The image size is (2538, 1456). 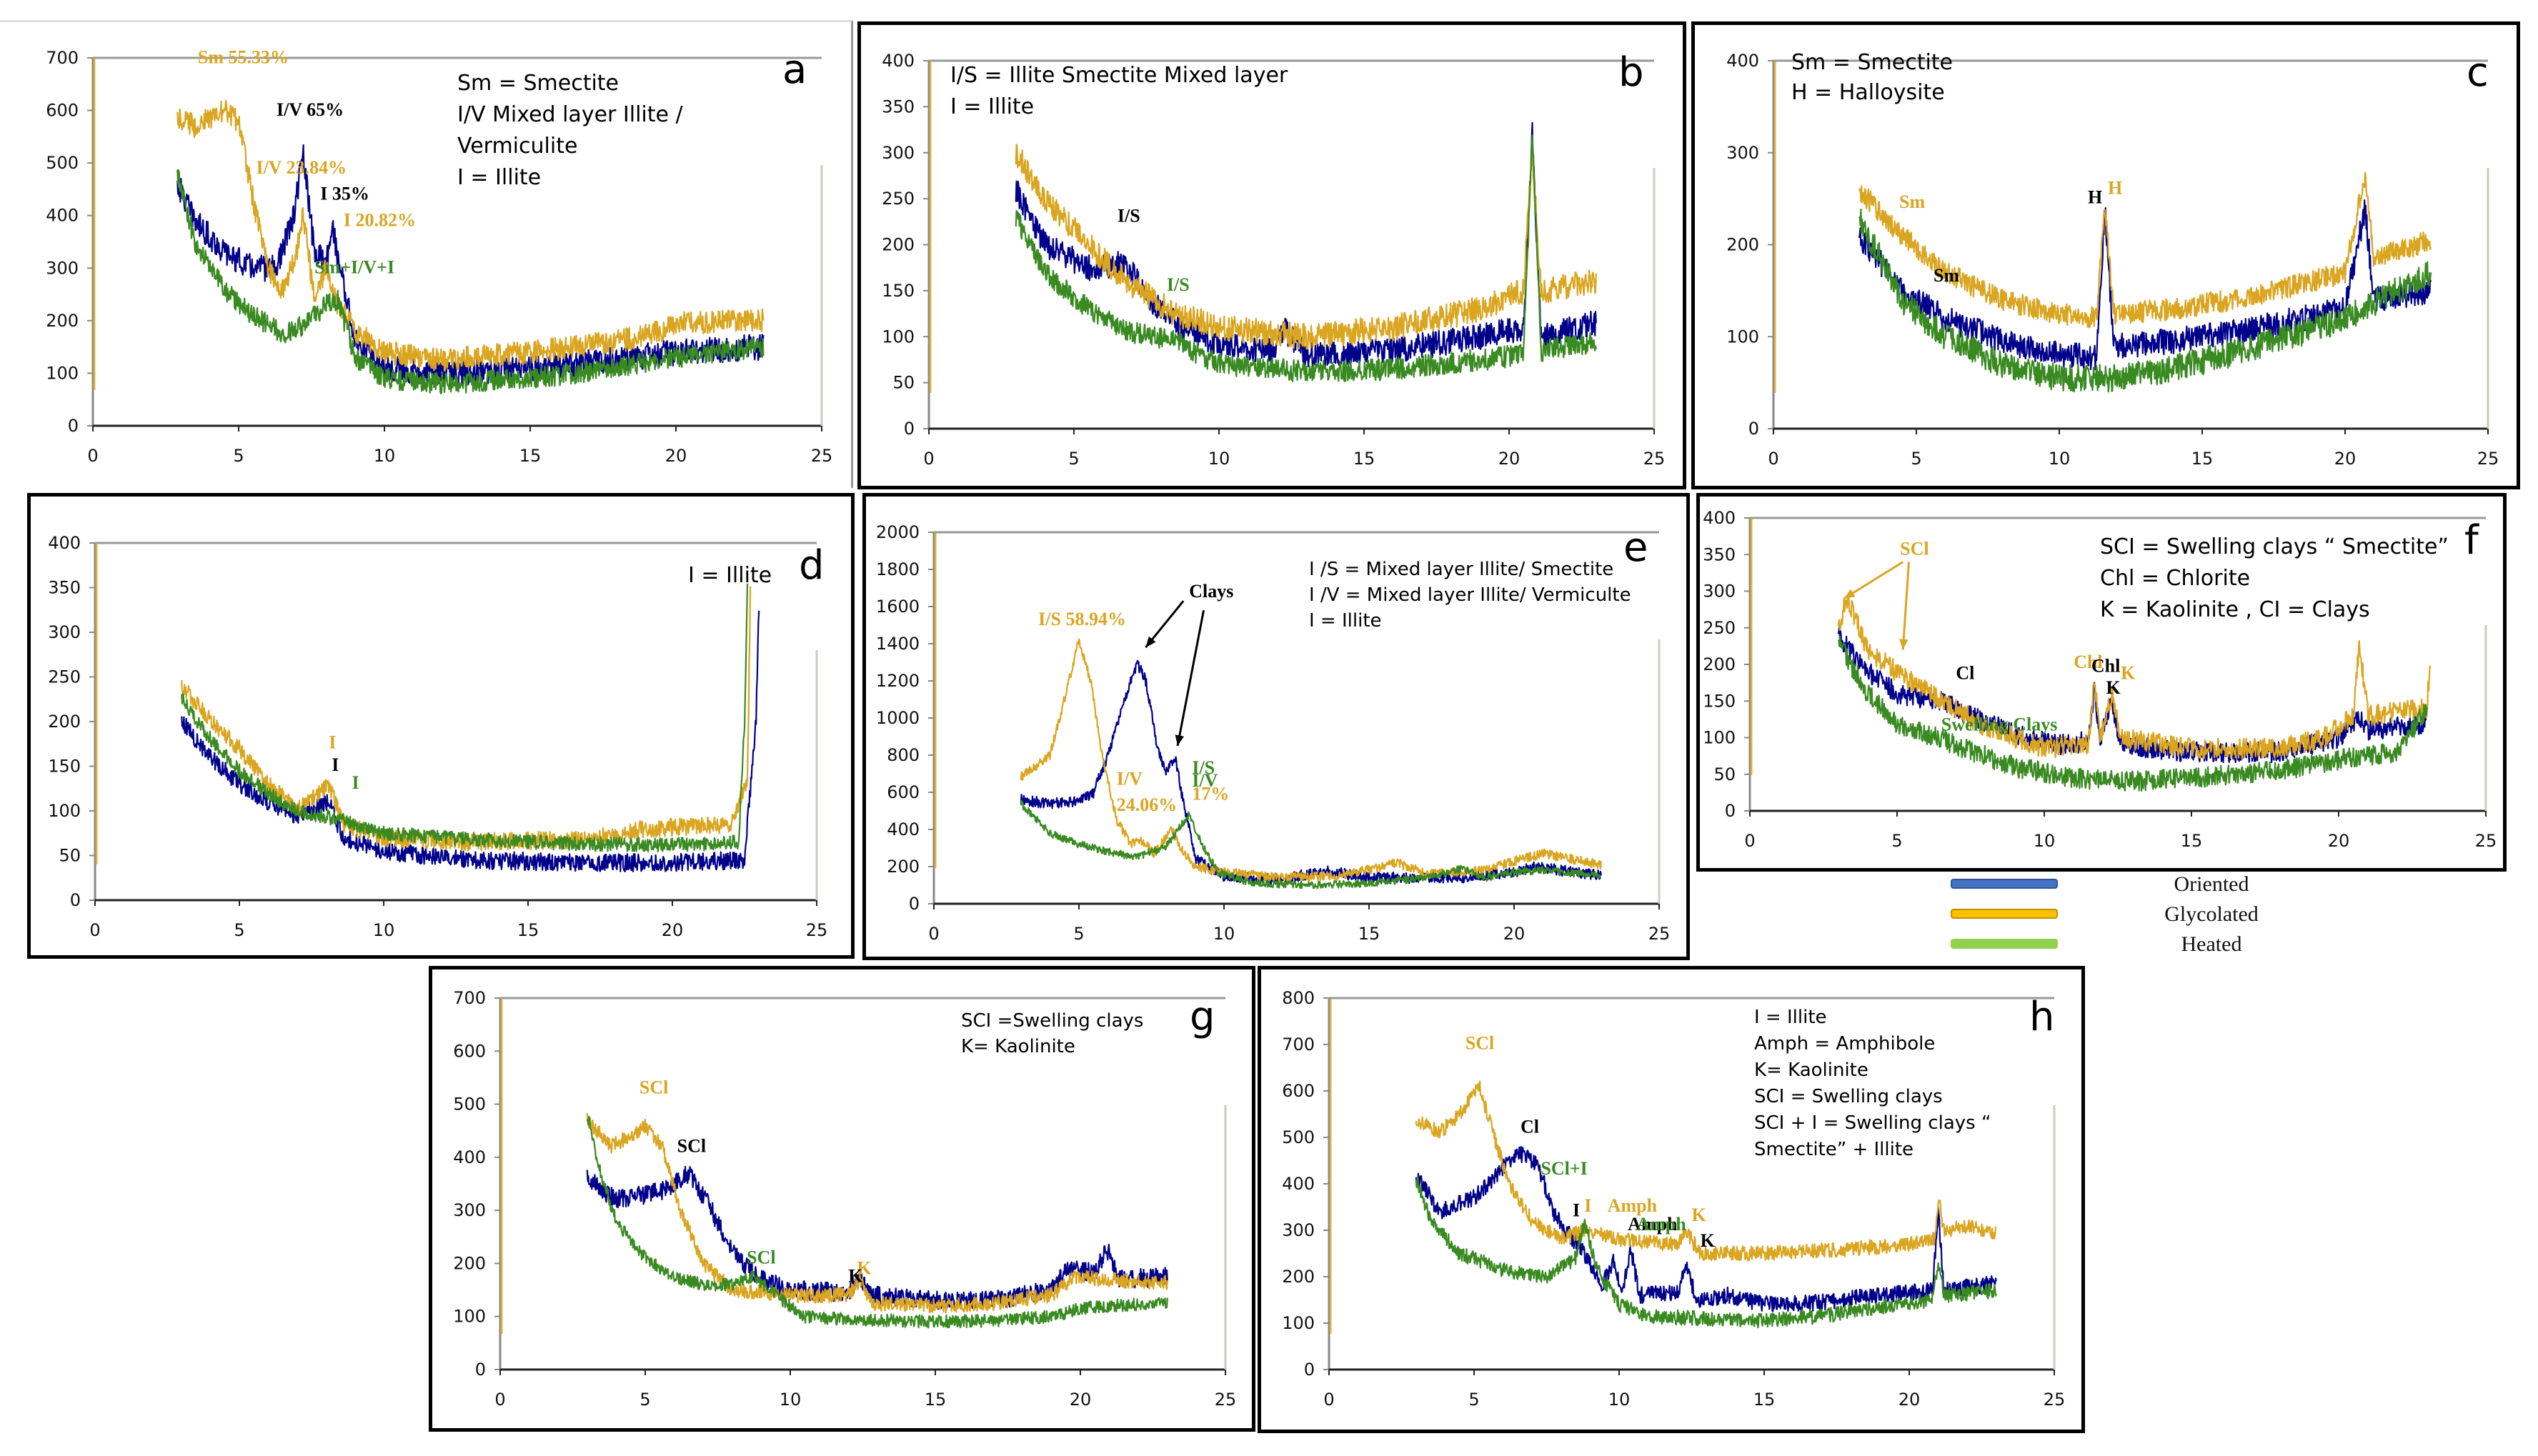 I want to click on abbreviation-key-line: I/V Mixed layer Illite /, so click(x=570, y=114).